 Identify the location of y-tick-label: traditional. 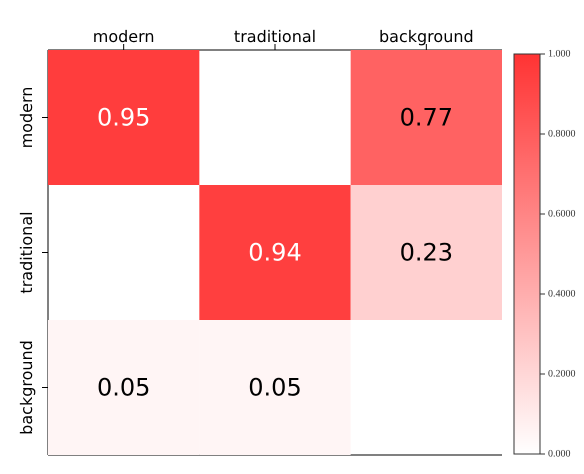
(26, 252).